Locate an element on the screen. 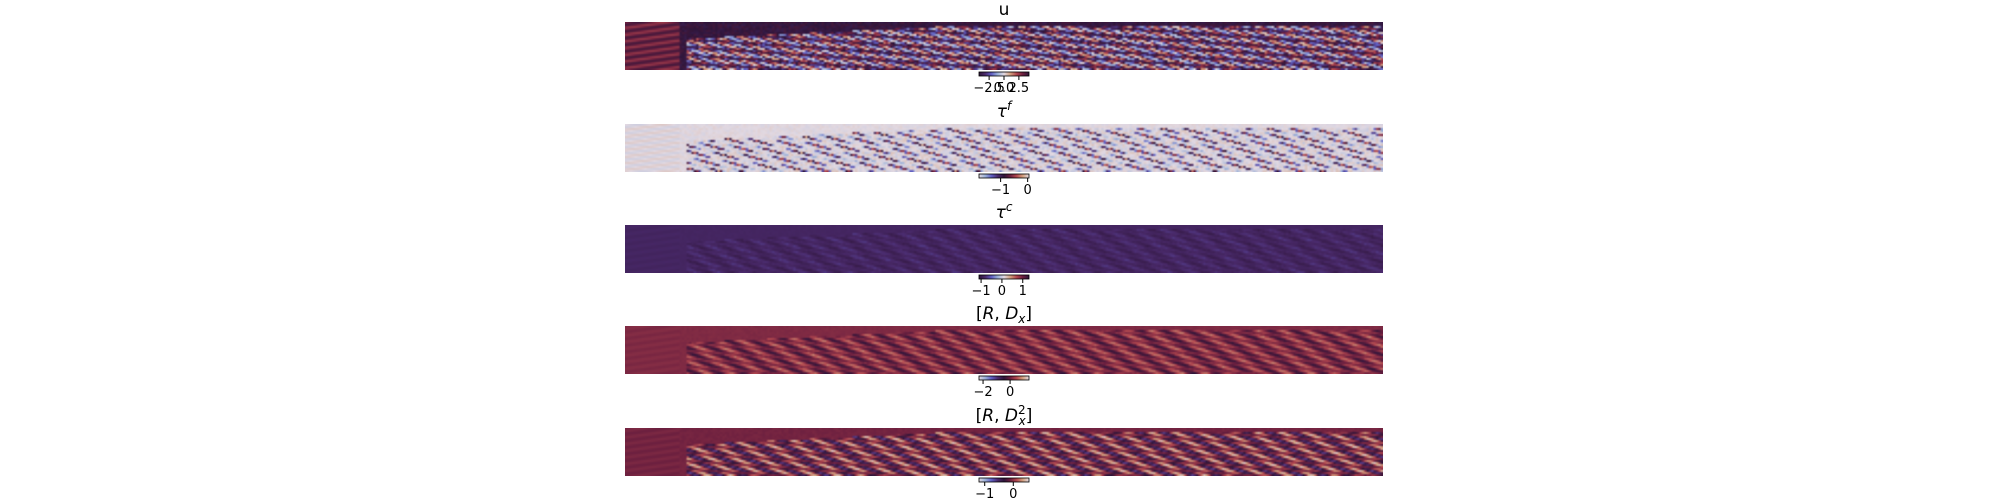 Image resolution: width=2000 pixels, height=504 pixels. colorbar-tick-label: 1 is located at coordinates (1023, 291).